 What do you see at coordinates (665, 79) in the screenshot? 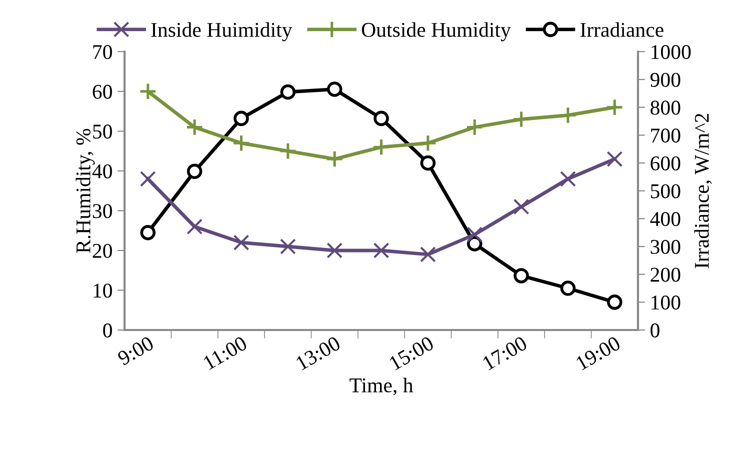
I see `y2-tick-label: 900` at bounding box center [665, 79].